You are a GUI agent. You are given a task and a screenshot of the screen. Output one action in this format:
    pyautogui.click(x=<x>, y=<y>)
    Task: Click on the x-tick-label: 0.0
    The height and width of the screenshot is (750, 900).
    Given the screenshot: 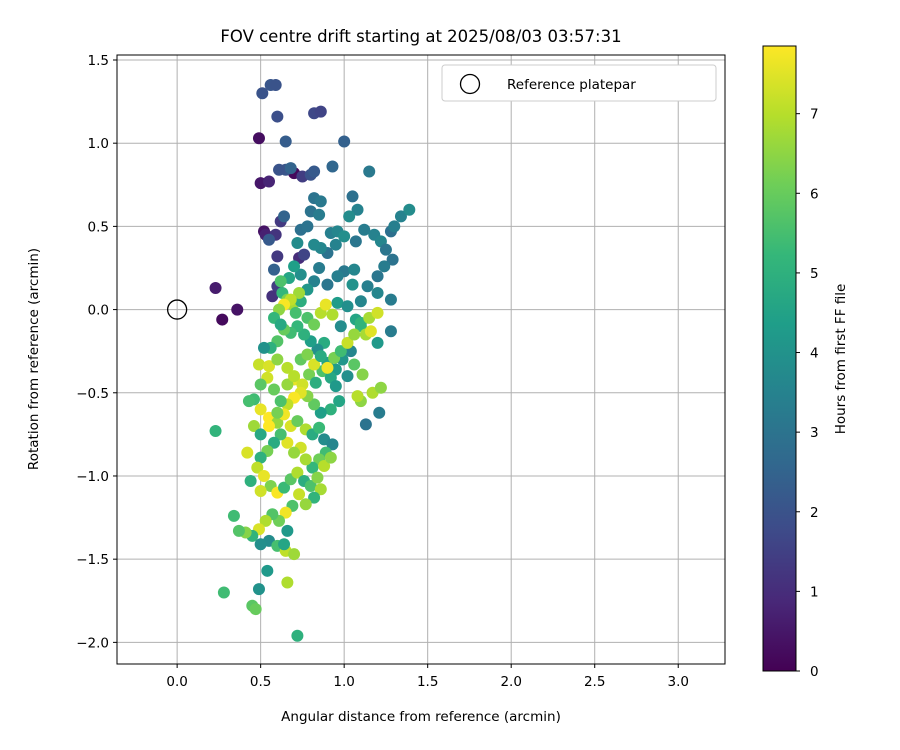 What is the action you would take?
    pyautogui.click(x=176, y=682)
    